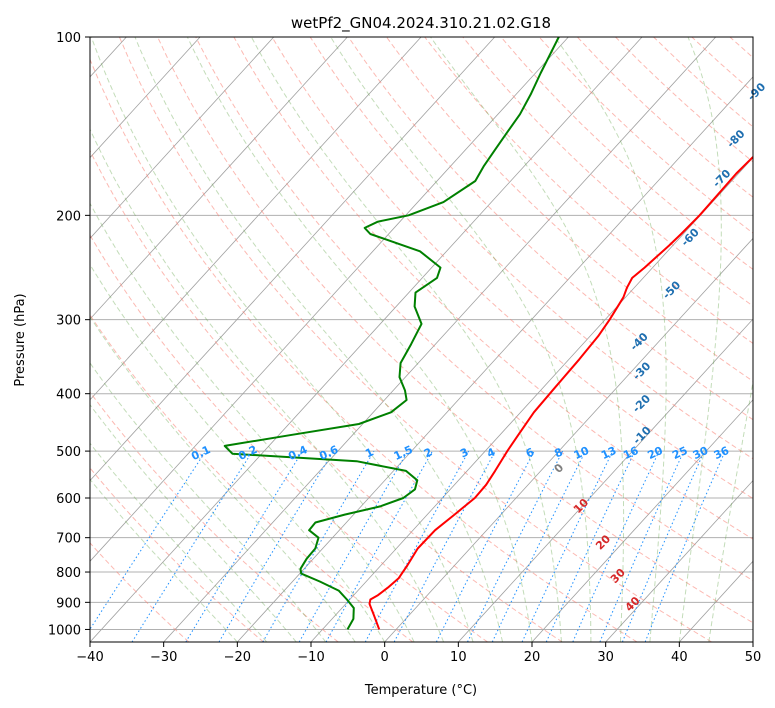 The image size is (775, 708). Describe the element at coordinates (722, 453) in the screenshot. I see `mixing-ratio-label: 36` at that location.